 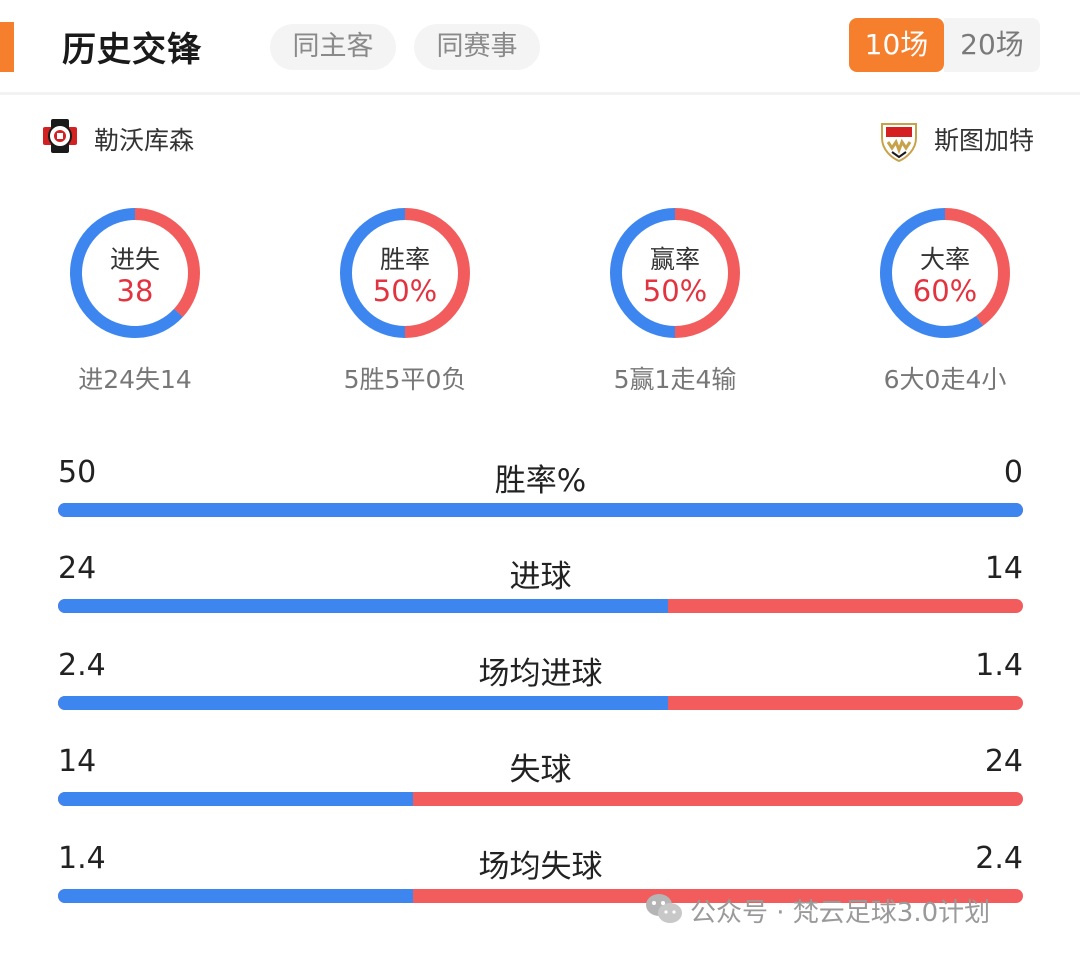 I want to click on range-20-button: 20场, so click(x=992, y=45).